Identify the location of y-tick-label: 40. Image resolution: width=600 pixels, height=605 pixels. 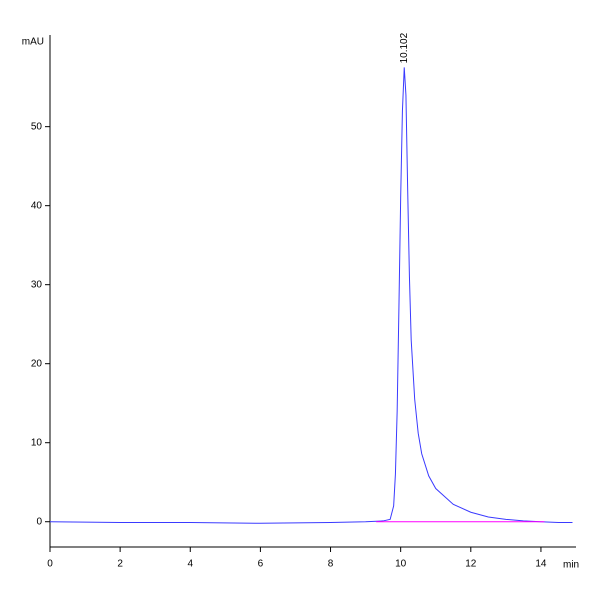
(37, 205).